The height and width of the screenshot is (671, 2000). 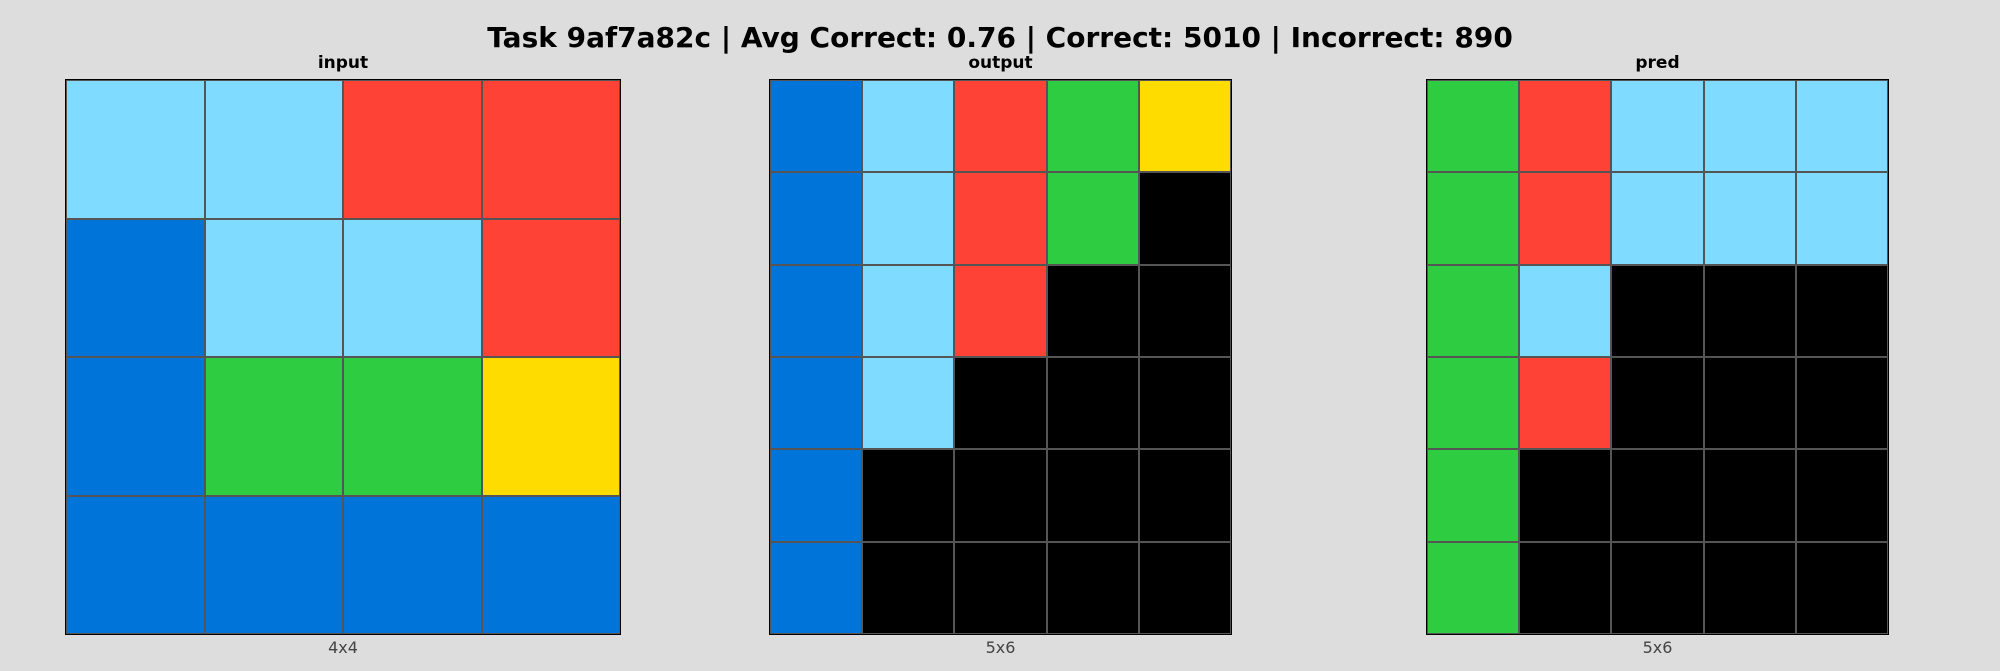 What do you see at coordinates (1657, 63) in the screenshot?
I see `panel-title: pred` at bounding box center [1657, 63].